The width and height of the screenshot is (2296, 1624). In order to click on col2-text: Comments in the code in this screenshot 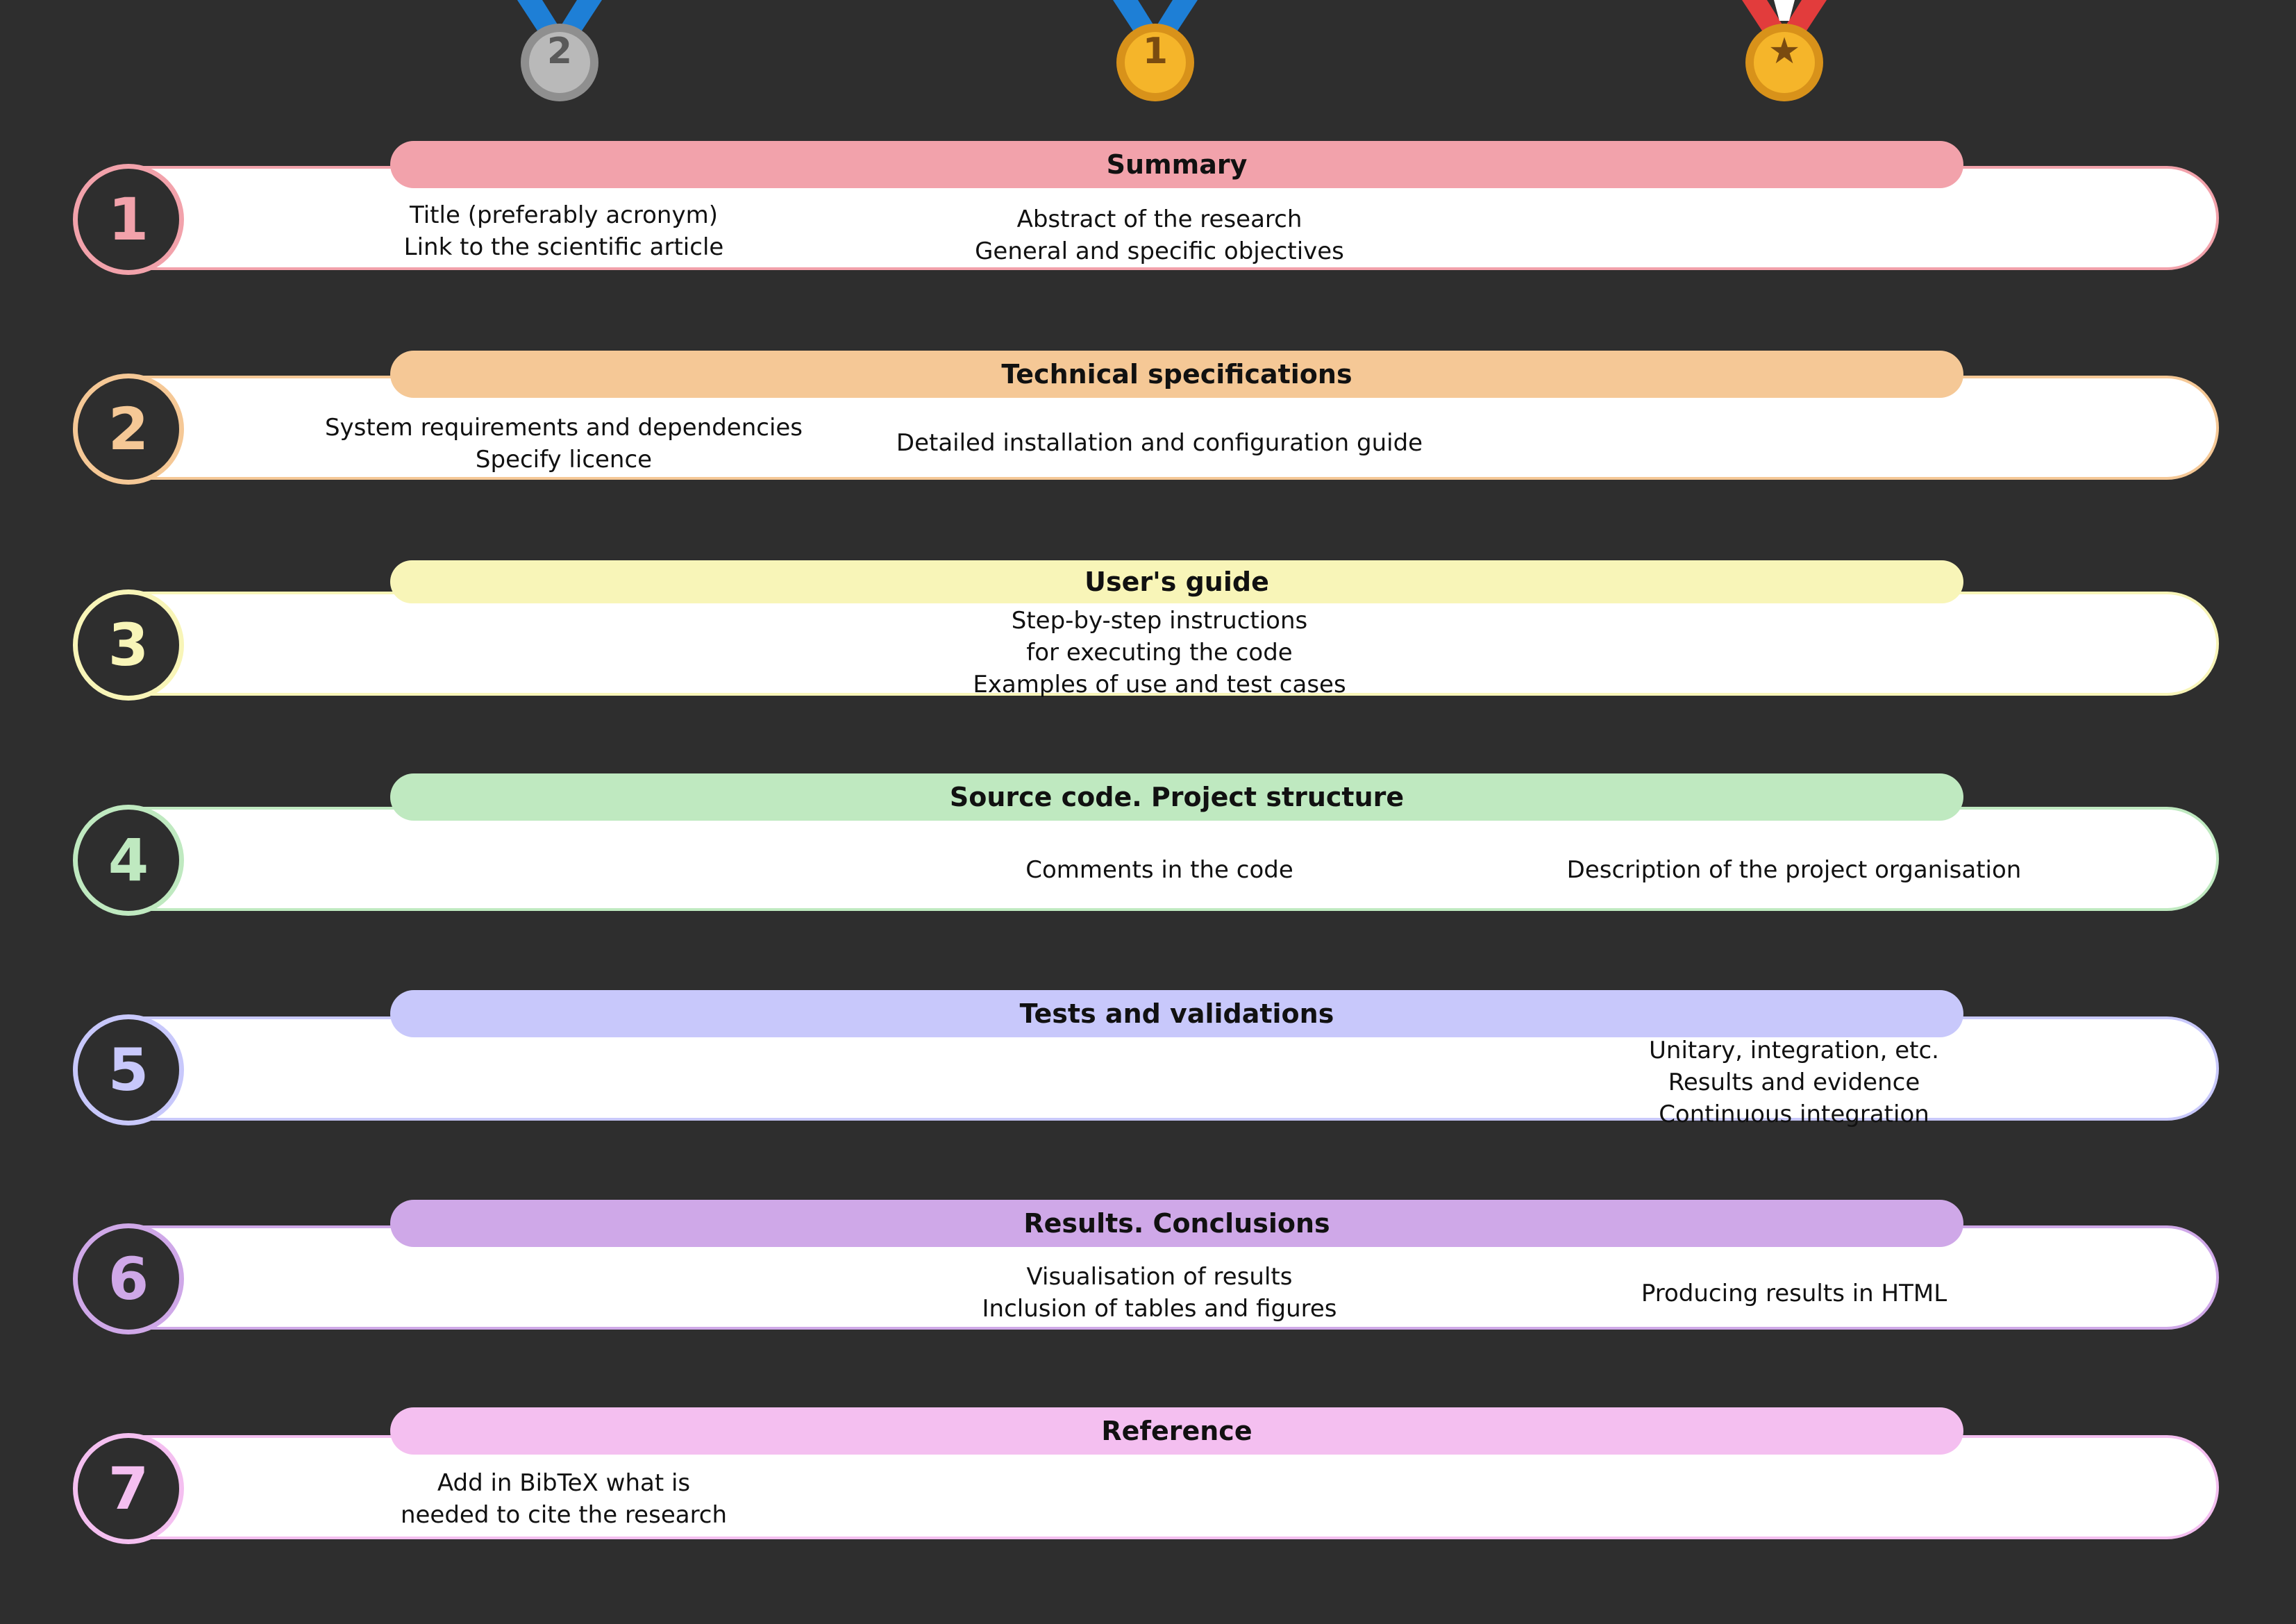, I will do `click(1159, 870)`.